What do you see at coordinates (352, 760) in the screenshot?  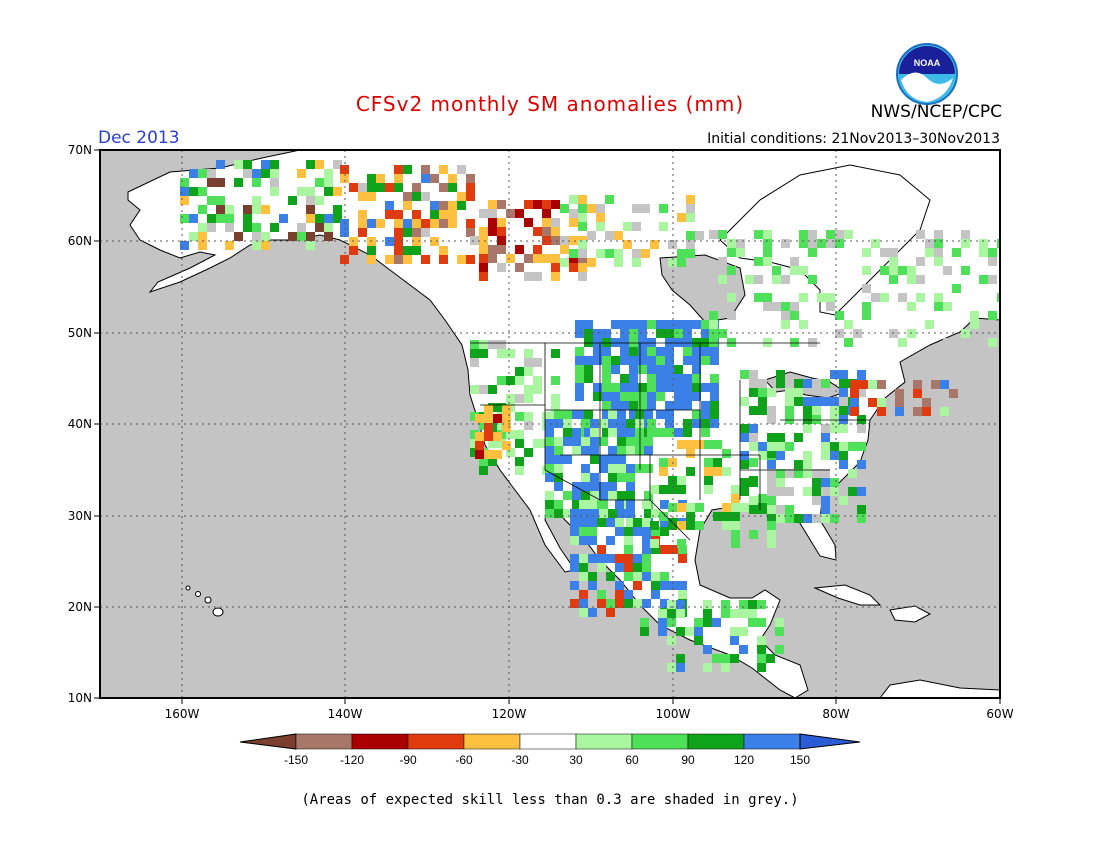 I see `colorbar-label: -120` at bounding box center [352, 760].